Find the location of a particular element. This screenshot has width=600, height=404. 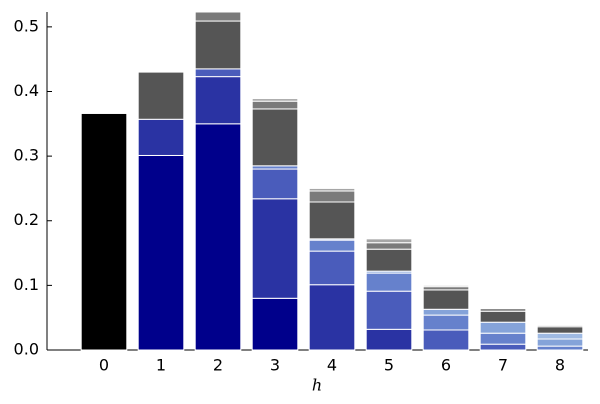

y-tick-label: 0.5 is located at coordinates (26, 25).